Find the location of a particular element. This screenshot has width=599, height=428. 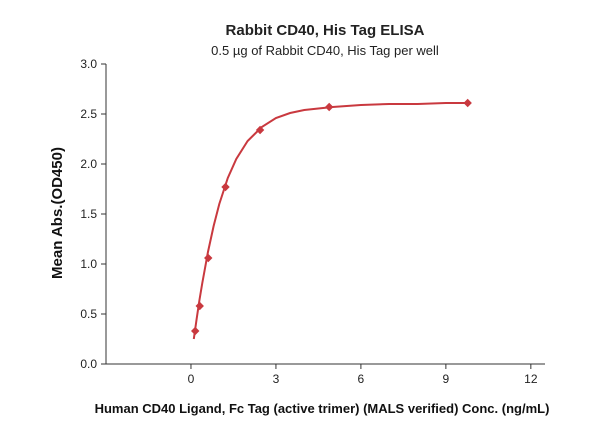

x-tick-label: 9 is located at coordinates (446, 379).